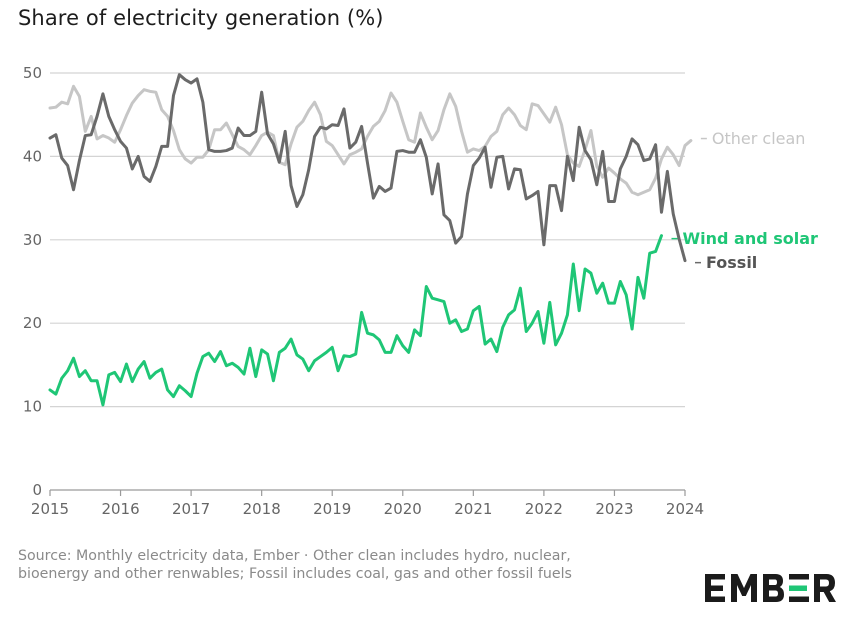  I want to click on x-tick-label-2021: 2021, so click(473, 509).